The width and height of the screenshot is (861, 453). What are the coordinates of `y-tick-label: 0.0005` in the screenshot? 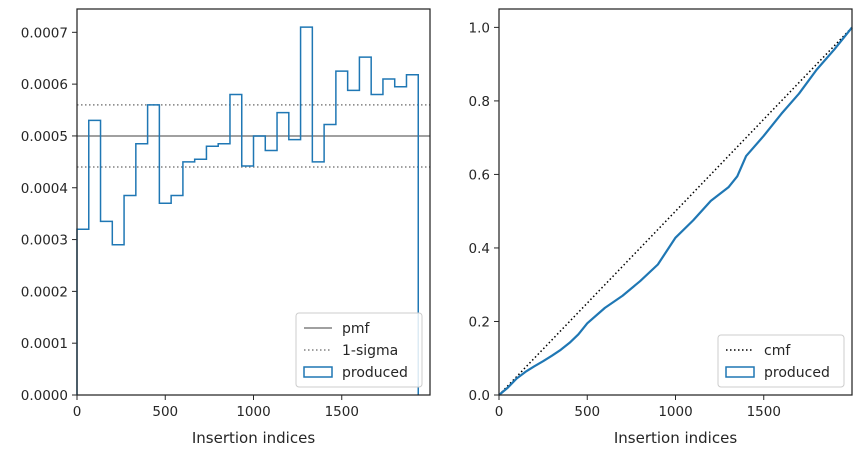 It's located at (44, 137).